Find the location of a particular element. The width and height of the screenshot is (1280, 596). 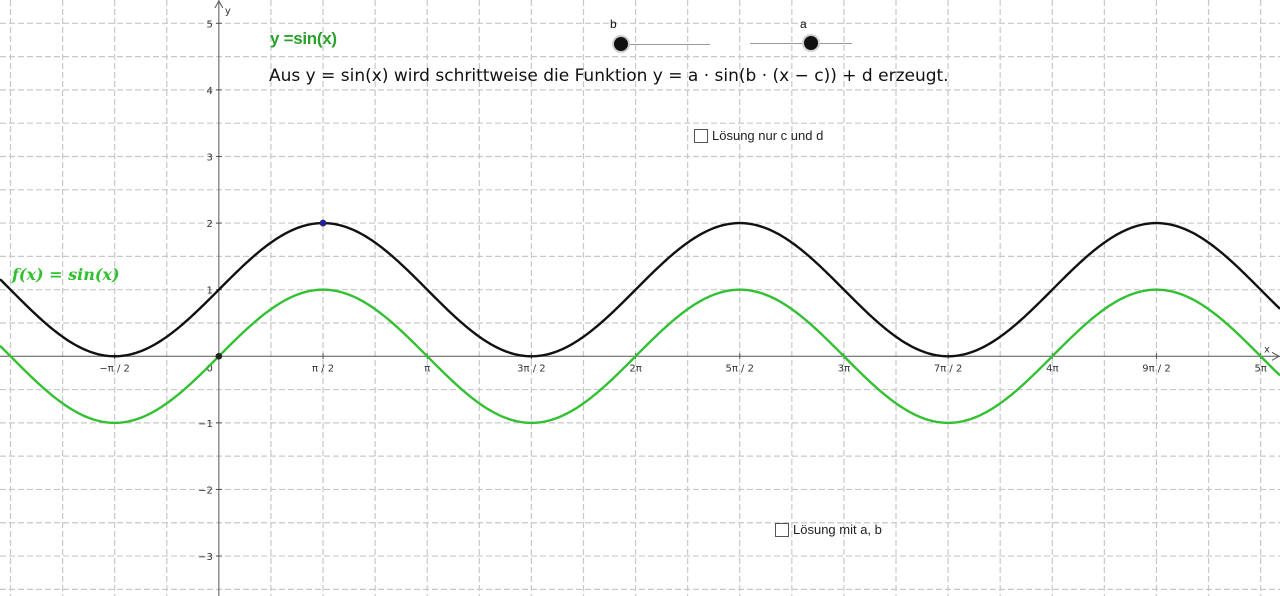

y-tick-label: 5 is located at coordinates (209, 24).